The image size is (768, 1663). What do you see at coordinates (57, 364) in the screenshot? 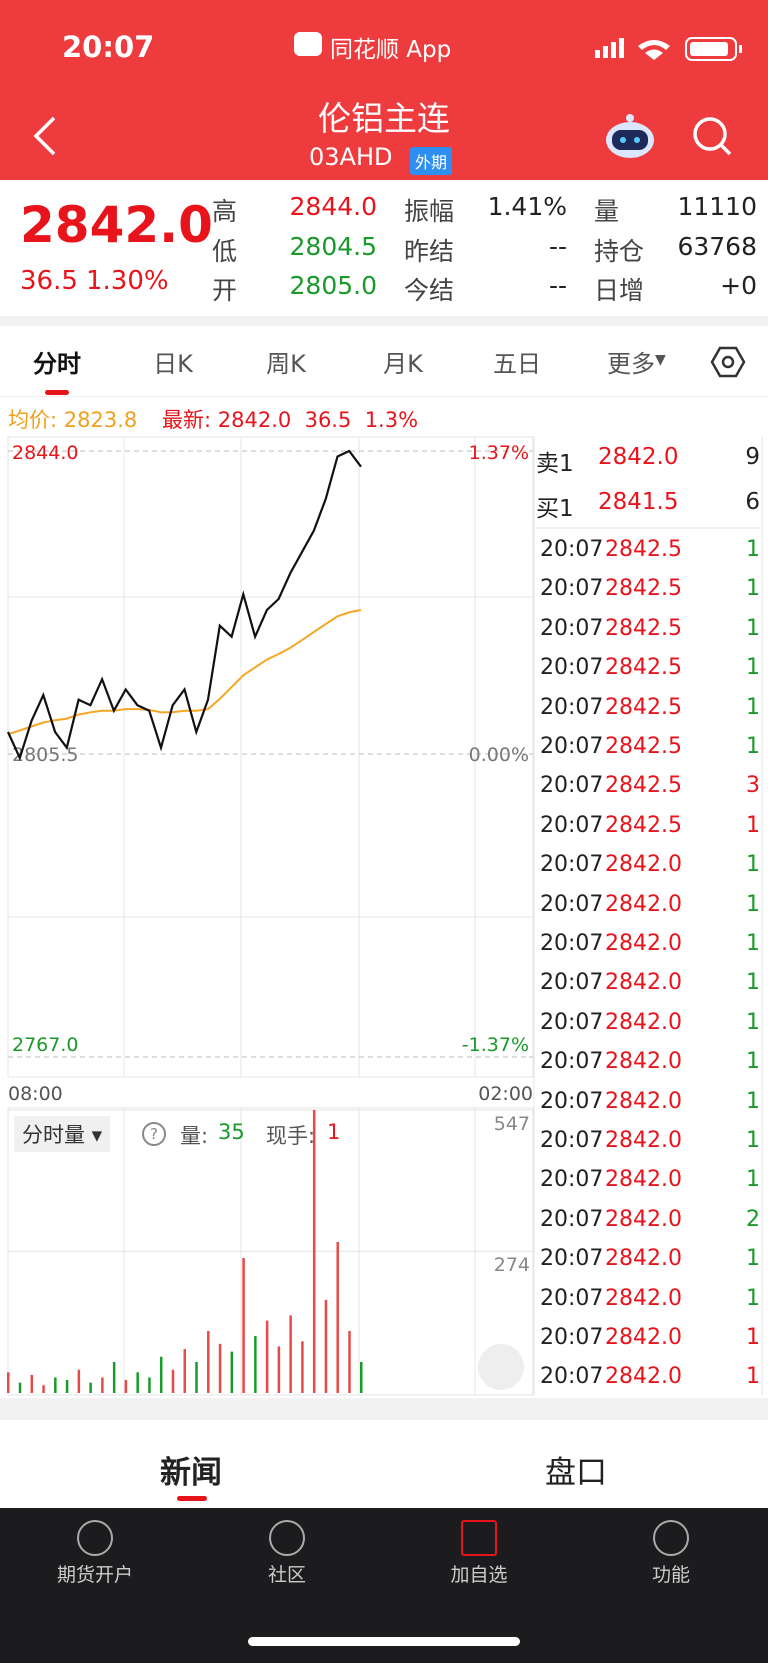
I see `tab: 分时` at bounding box center [57, 364].